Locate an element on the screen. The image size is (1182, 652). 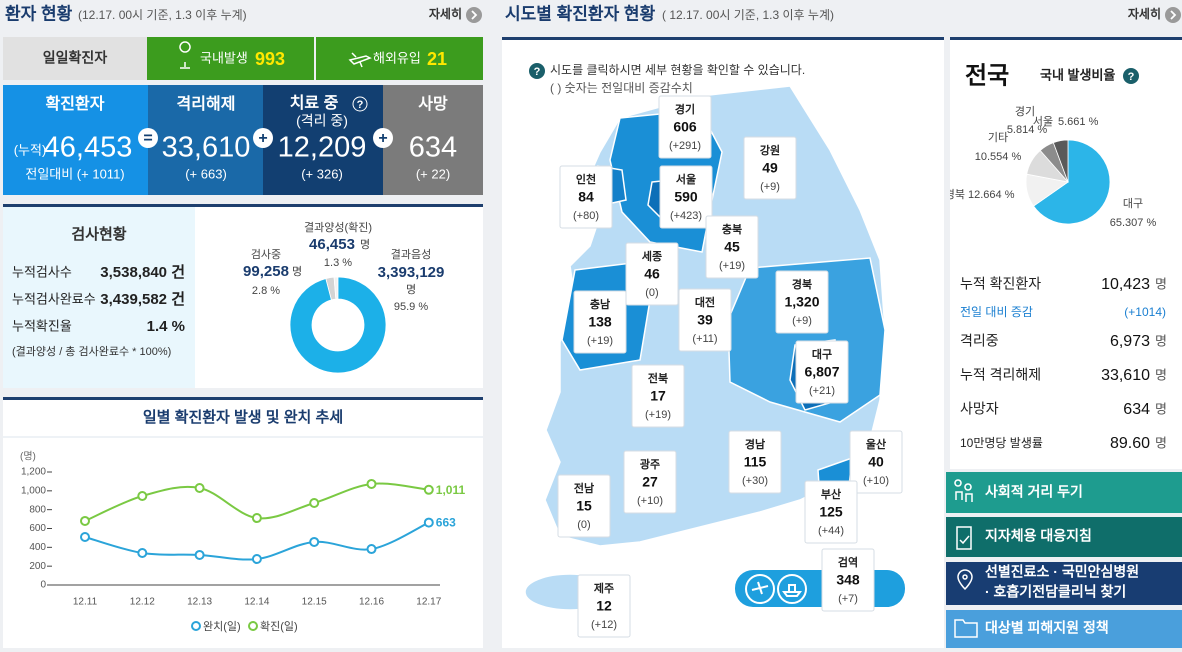
card-value: 12,209 is located at coordinates (322, 148).